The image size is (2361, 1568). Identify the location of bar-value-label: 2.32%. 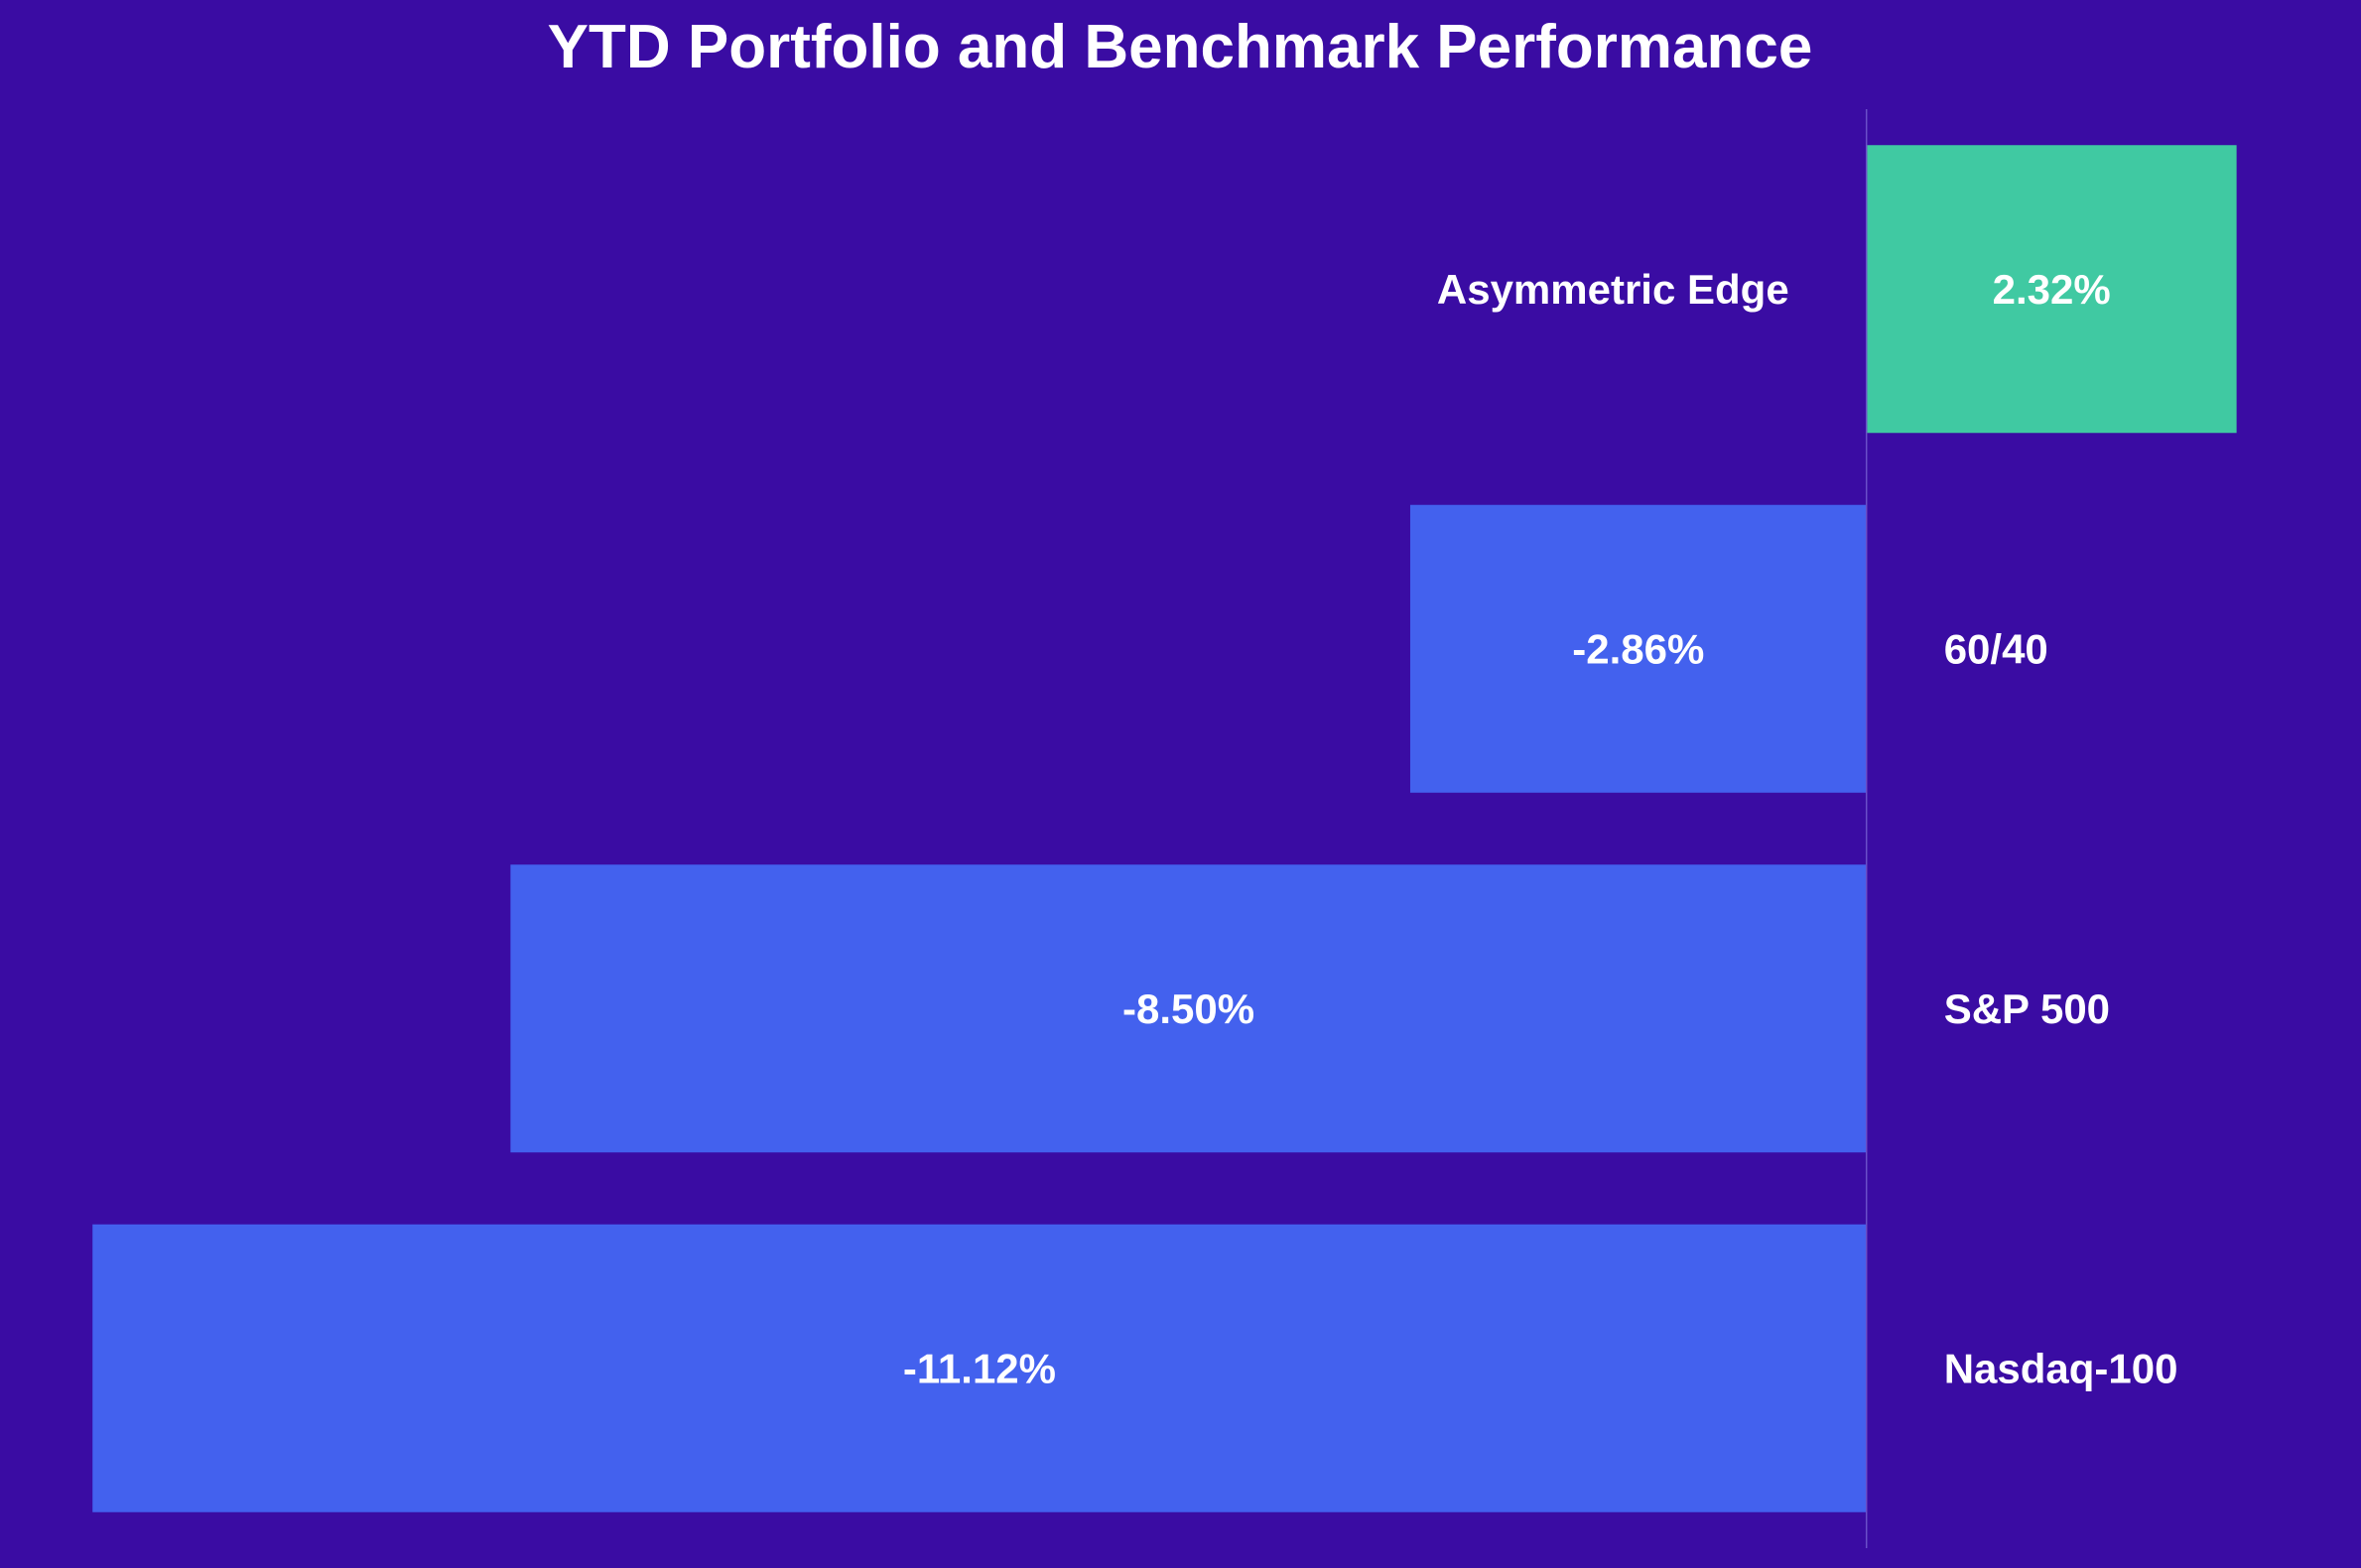
(2052, 289).